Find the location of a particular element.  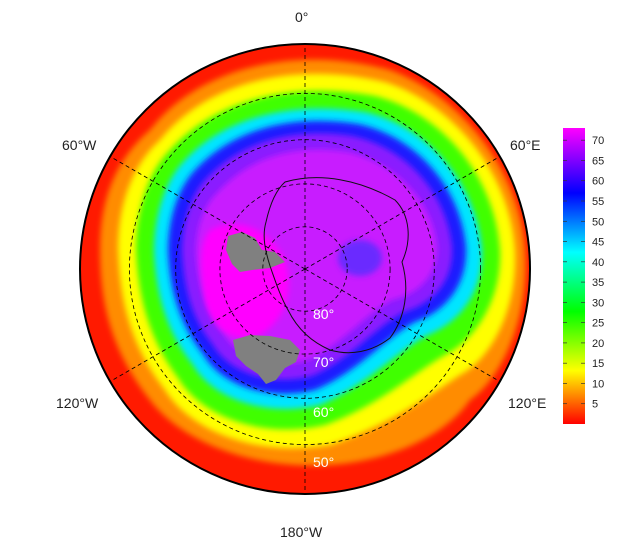

coastline-antarctica is located at coordinates (336, 265).